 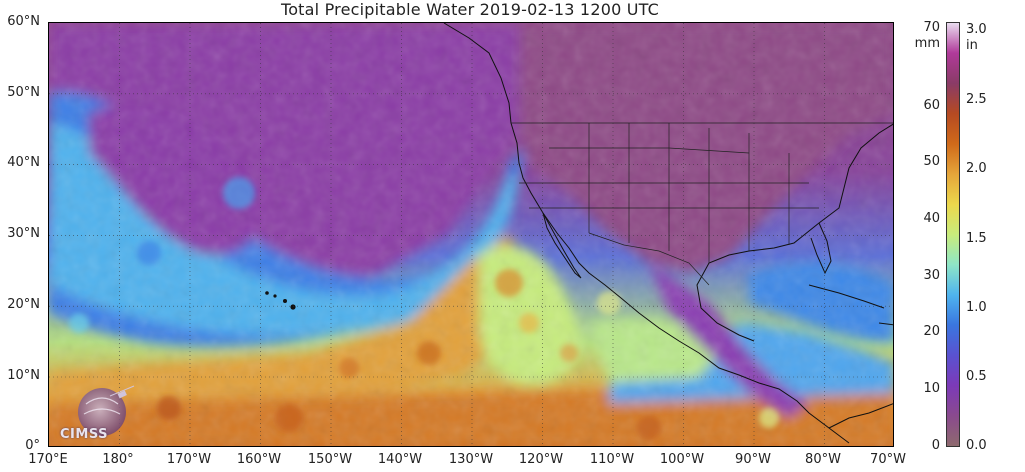 What do you see at coordinates (541, 459) in the screenshot?
I see `lon-label-120w: 120°W` at bounding box center [541, 459].